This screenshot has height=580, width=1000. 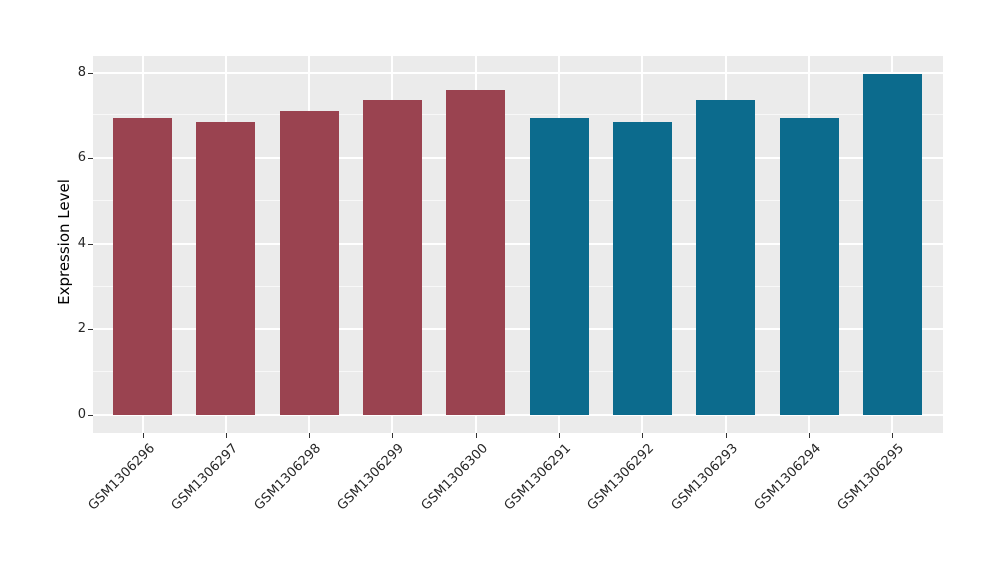 I want to click on x-tick-mark-GSM1306296, so click(x=143, y=435).